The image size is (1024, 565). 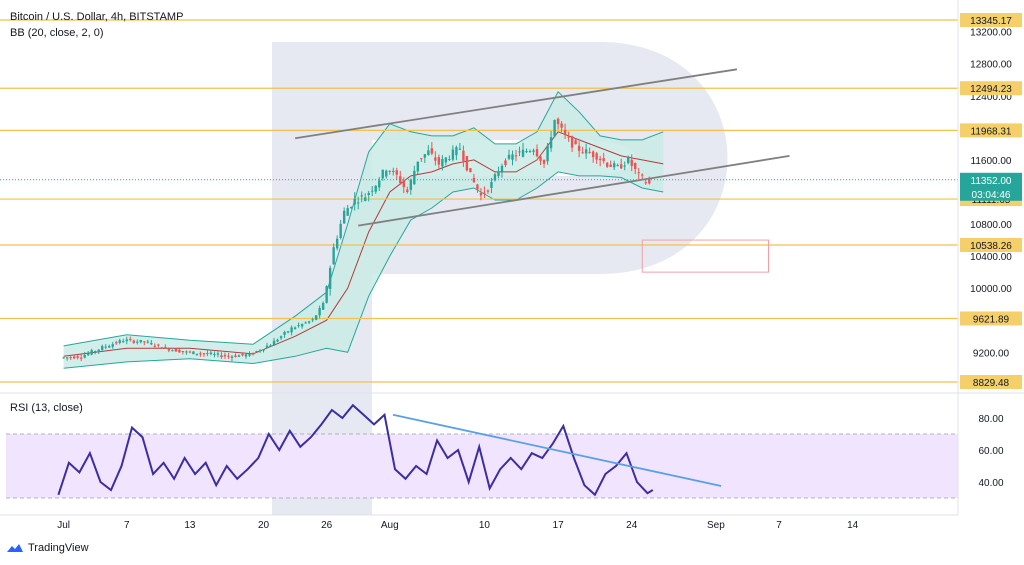 I want to click on price-tick-label: 12400.00, so click(x=991, y=97).